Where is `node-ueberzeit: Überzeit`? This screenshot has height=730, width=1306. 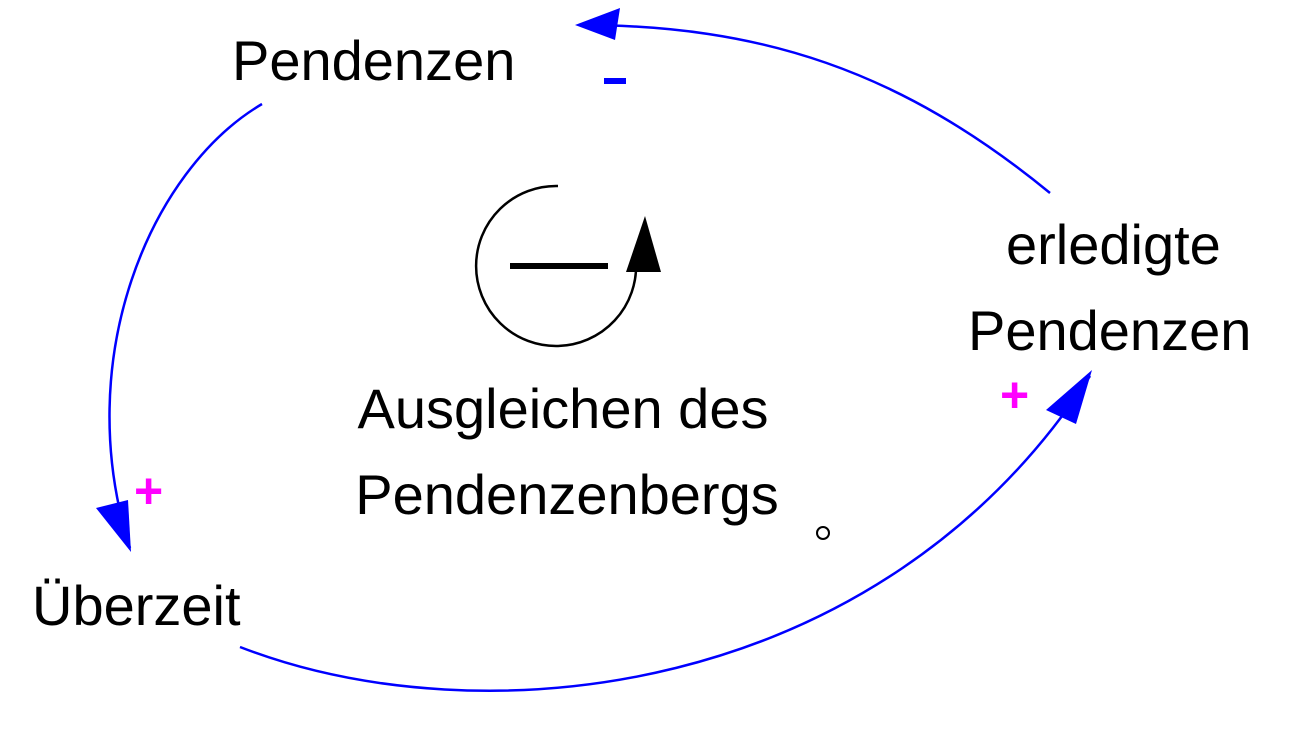 node-ueberzeit: Überzeit is located at coordinates (136, 605).